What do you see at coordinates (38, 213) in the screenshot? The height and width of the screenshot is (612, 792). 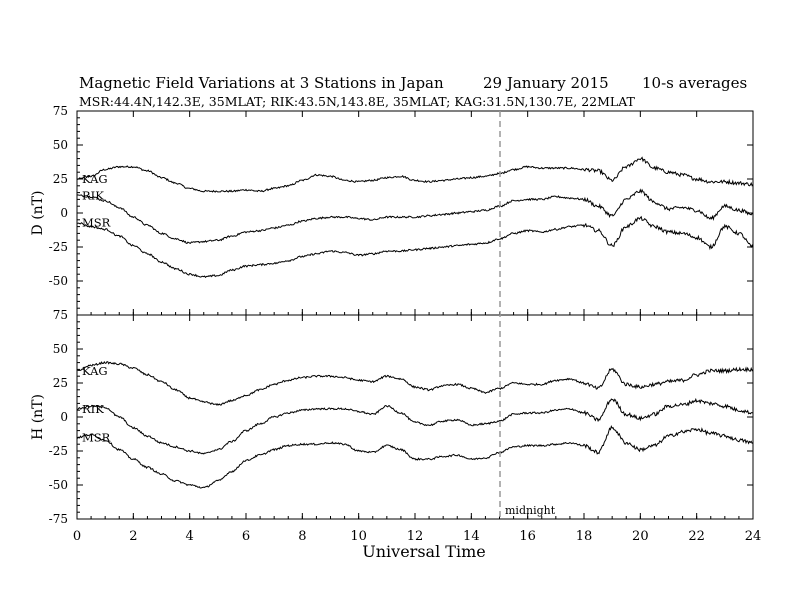 I see `d-y-axis-label: D (nT)` at bounding box center [38, 213].